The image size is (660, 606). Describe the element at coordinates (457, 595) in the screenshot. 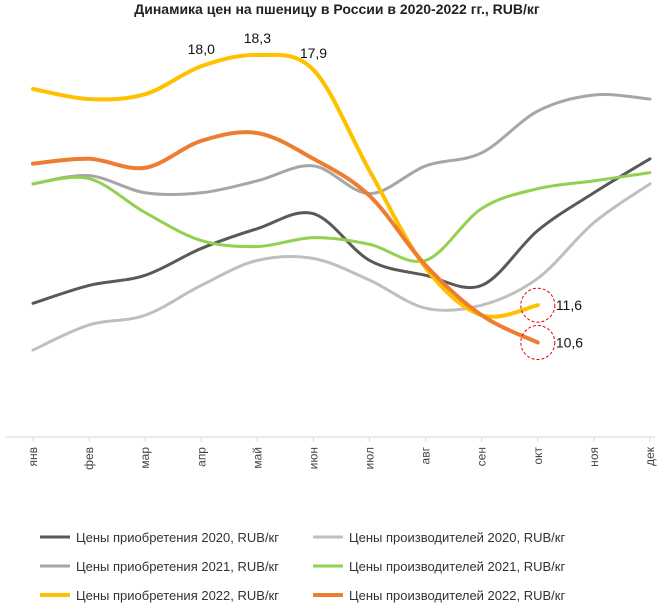

I see `legend-label: Цены производителей 2022, RUB/кг` at that location.